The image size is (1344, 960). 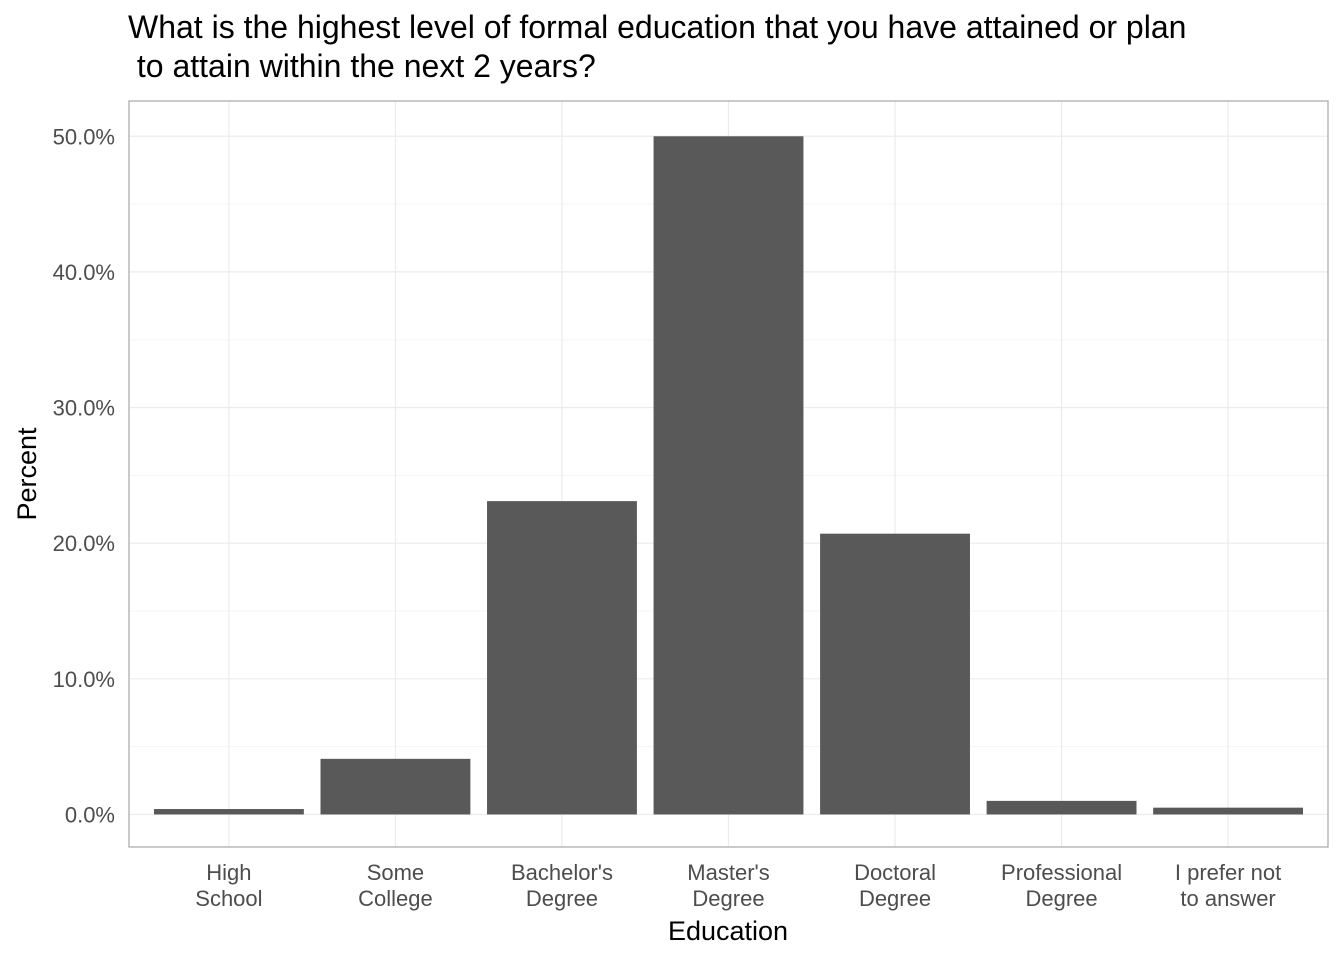 I want to click on y-tick-label: 50.0%, so click(x=84, y=136).